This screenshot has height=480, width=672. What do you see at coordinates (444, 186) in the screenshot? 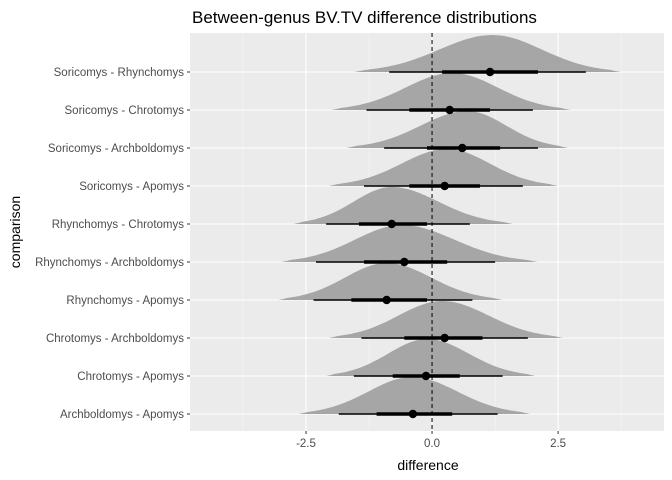
I see `point-estimate-soricomys-apomys` at bounding box center [444, 186].